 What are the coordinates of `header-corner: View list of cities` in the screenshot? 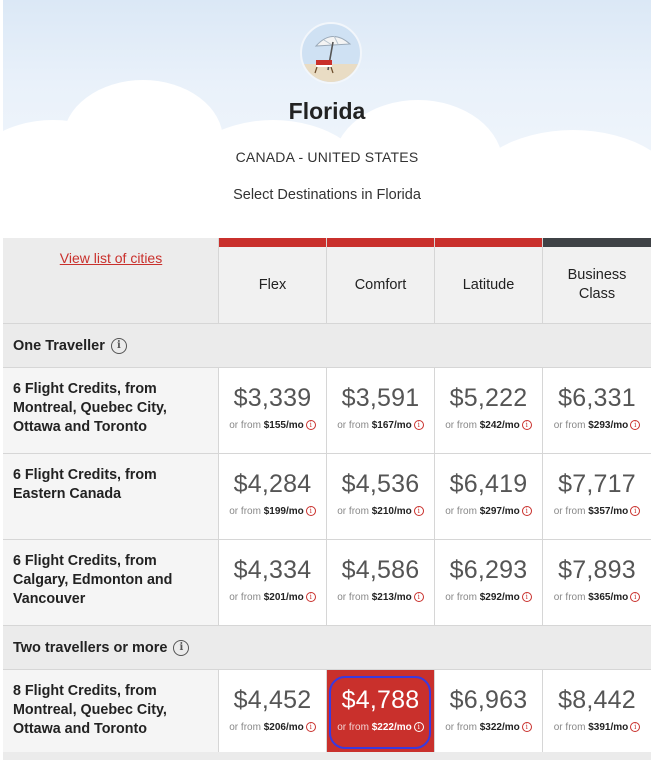 It's located at (111, 281).